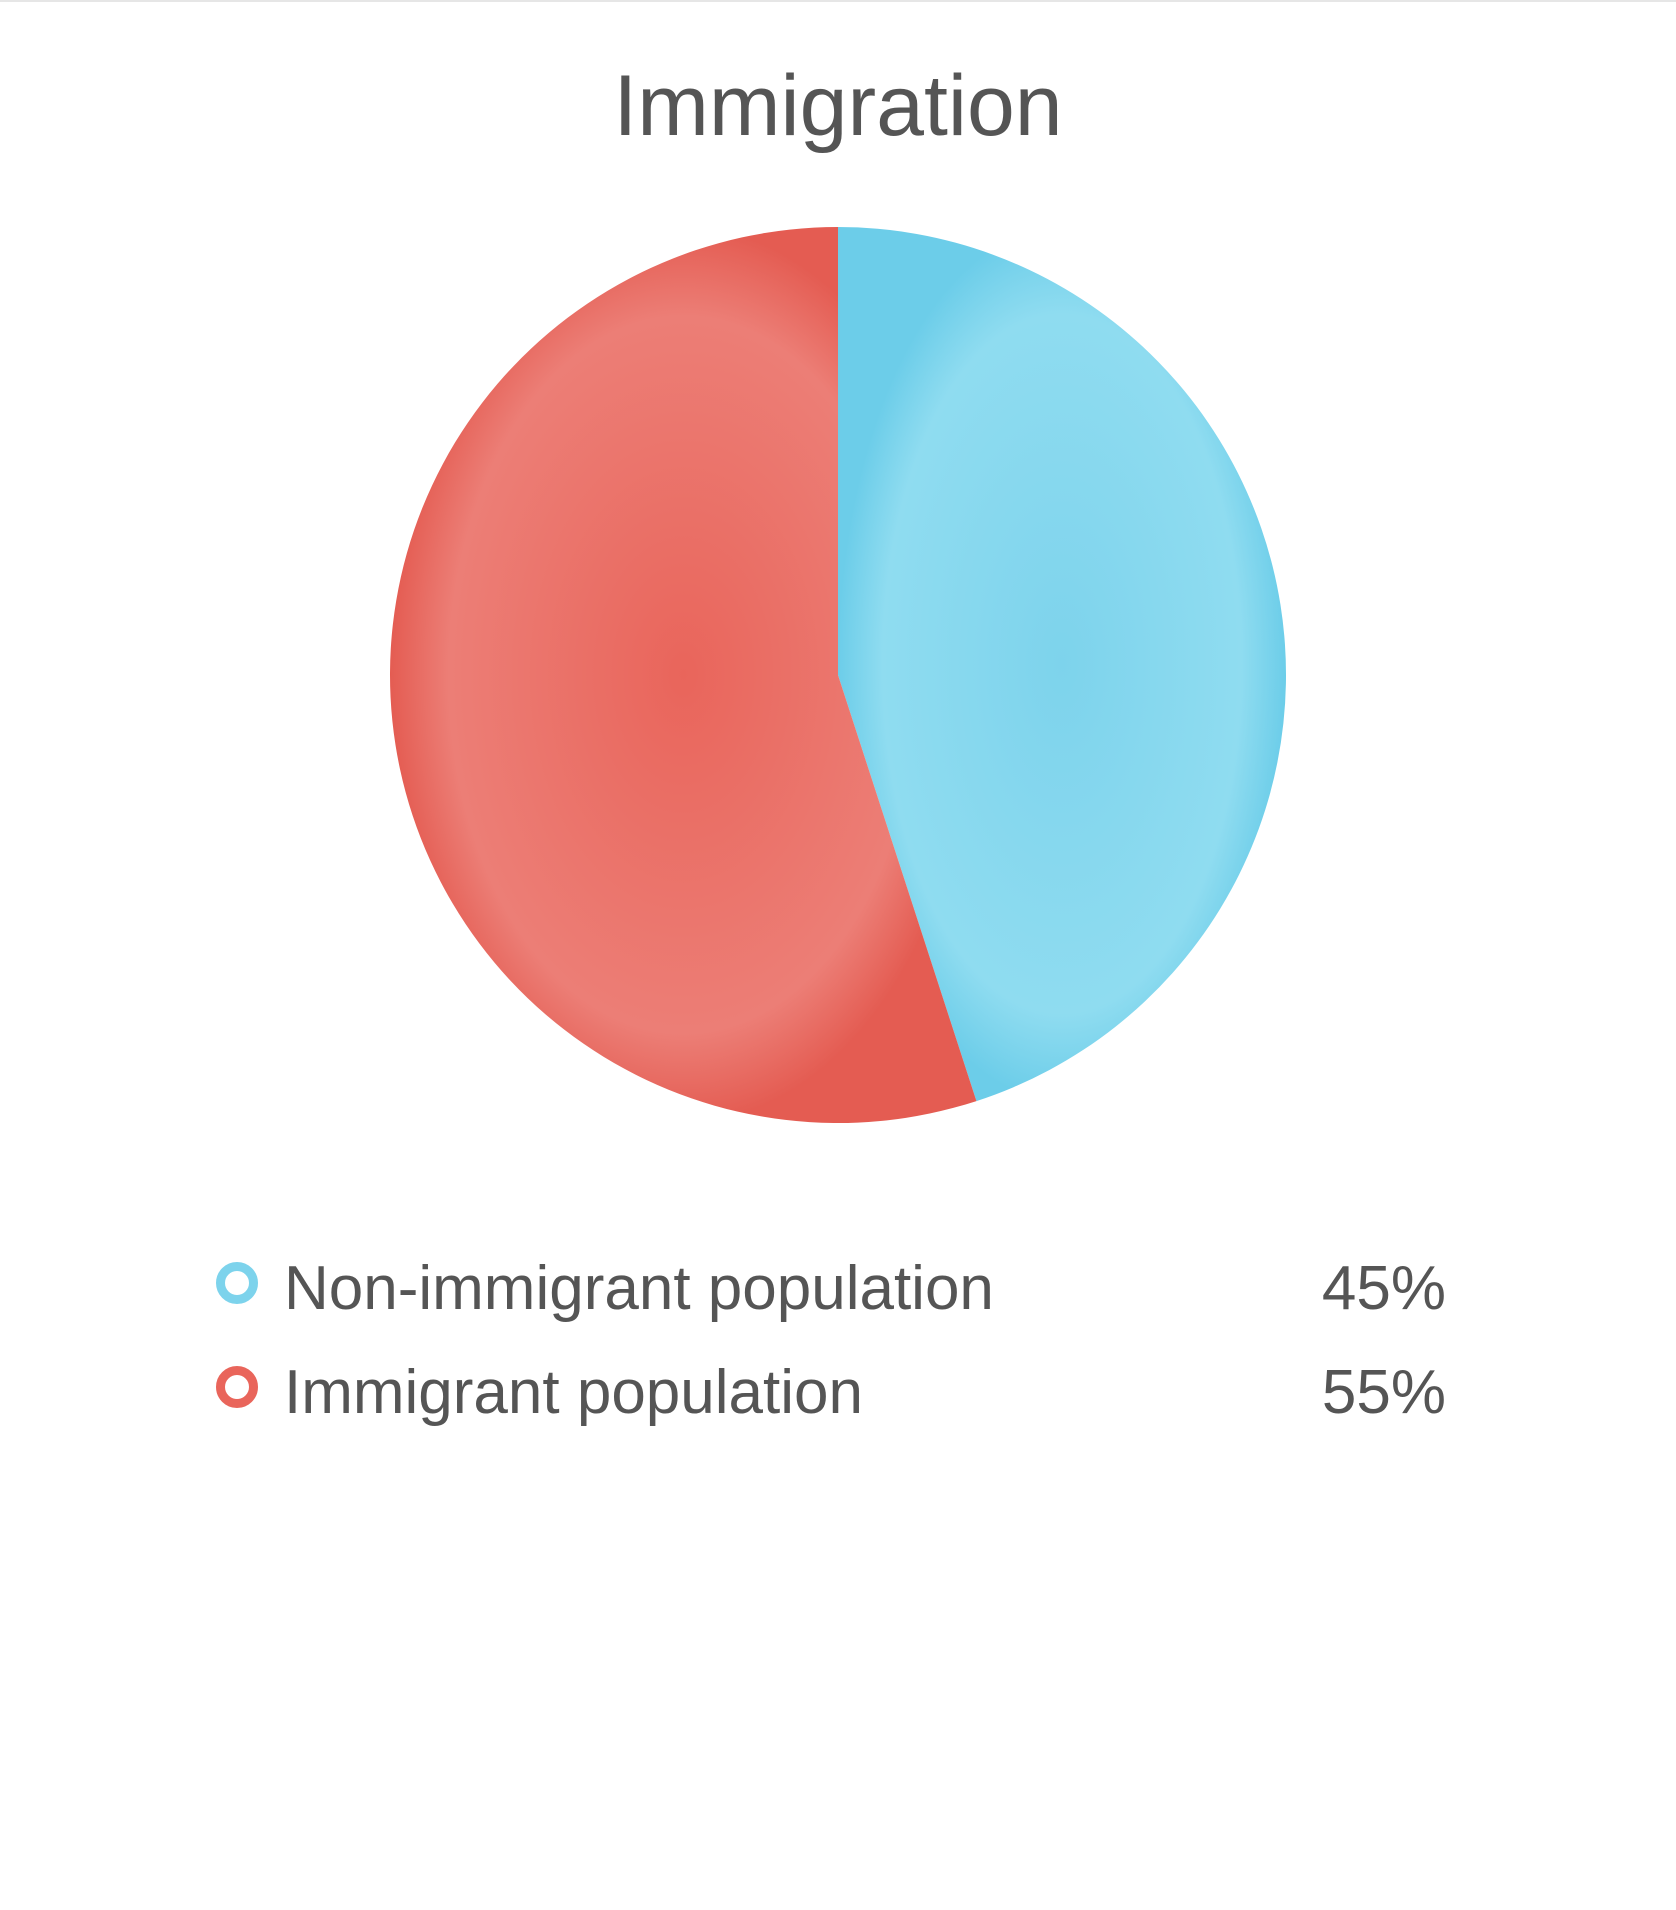 This screenshot has height=1910, width=1676. I want to click on legend-value: 45%, so click(1383, 1288).